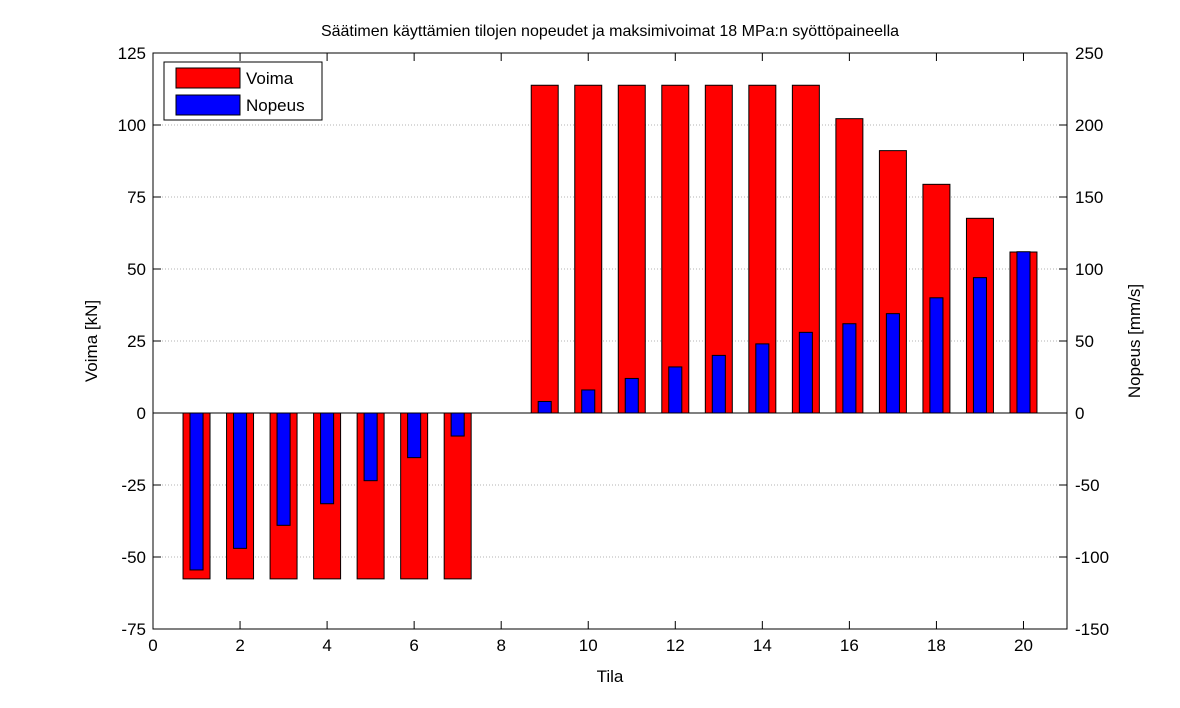  I want to click on y-axis-label-left: Voima [kN], so click(91, 341).